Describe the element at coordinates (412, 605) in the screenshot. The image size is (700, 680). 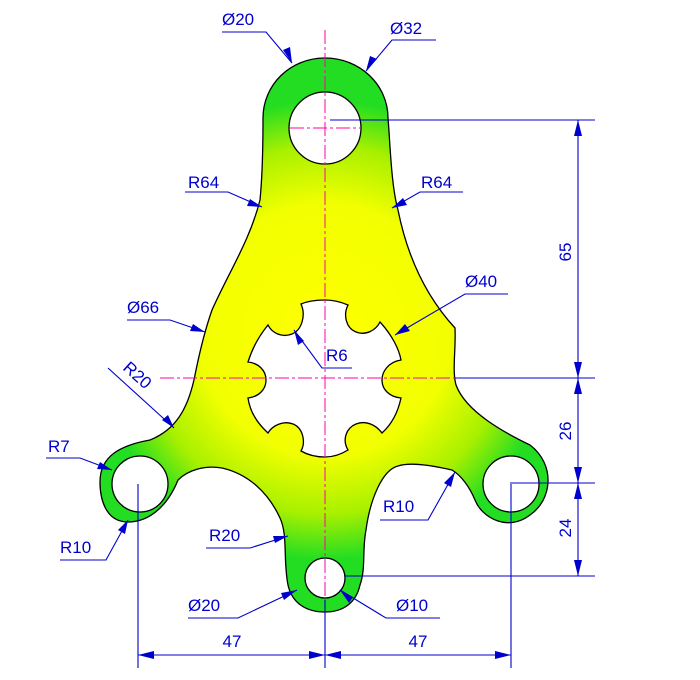
I see `label-bottom-hole-inner: Ø10` at that location.